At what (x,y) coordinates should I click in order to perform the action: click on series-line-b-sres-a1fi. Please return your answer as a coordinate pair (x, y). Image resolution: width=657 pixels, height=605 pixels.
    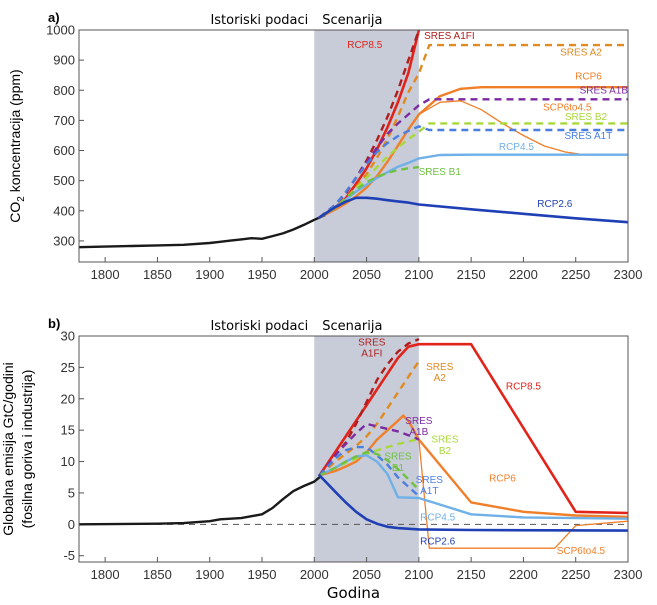
    Looking at the image, I should click on (369, 407).